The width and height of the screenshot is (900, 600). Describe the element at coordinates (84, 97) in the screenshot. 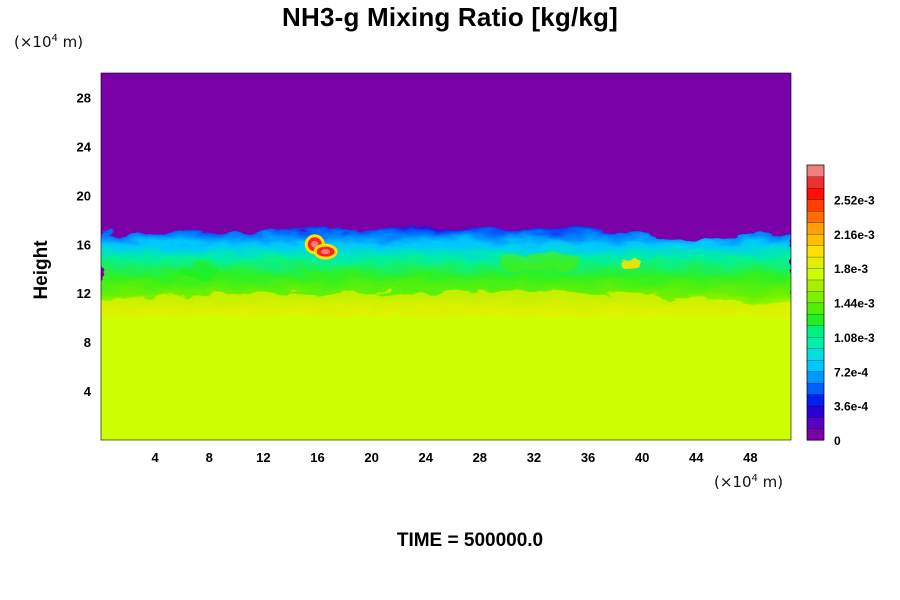

I see `y-tick-label: 28` at that location.